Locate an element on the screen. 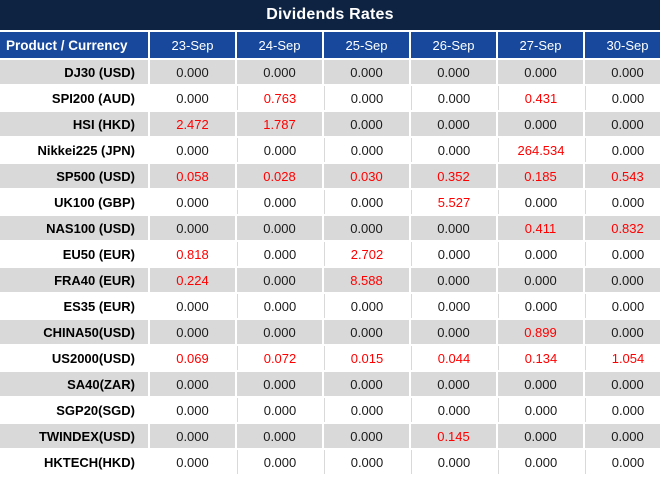 The width and height of the screenshot is (660, 478). rate-value-cell: 0.411 is located at coordinates (540, 228).